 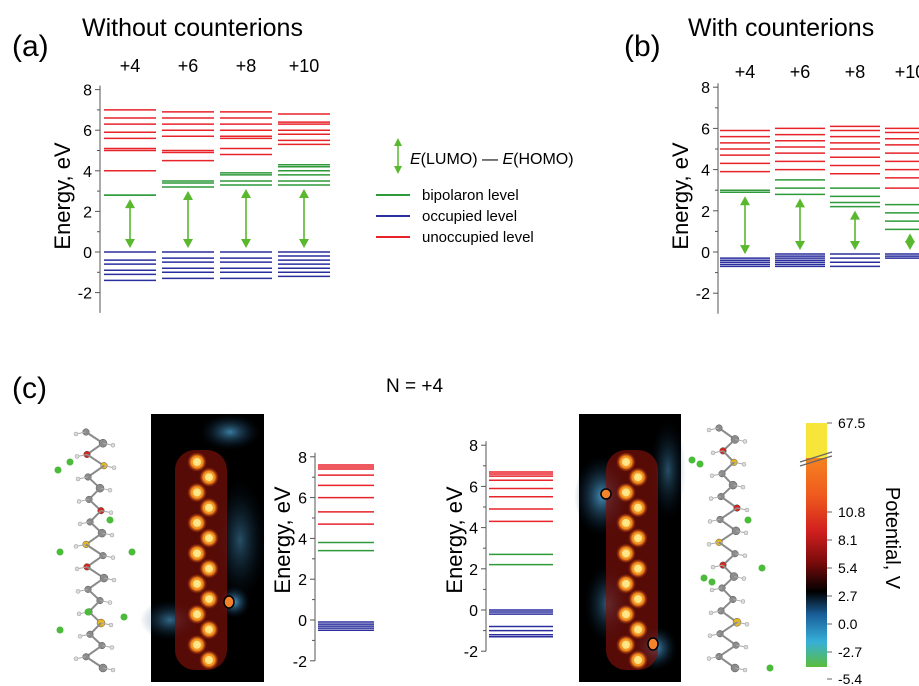 I want to click on colorbar: 67.5 10.8 8.1 5.4 2.7 0.0 -2.7 -5.4, so click(x=832, y=550).